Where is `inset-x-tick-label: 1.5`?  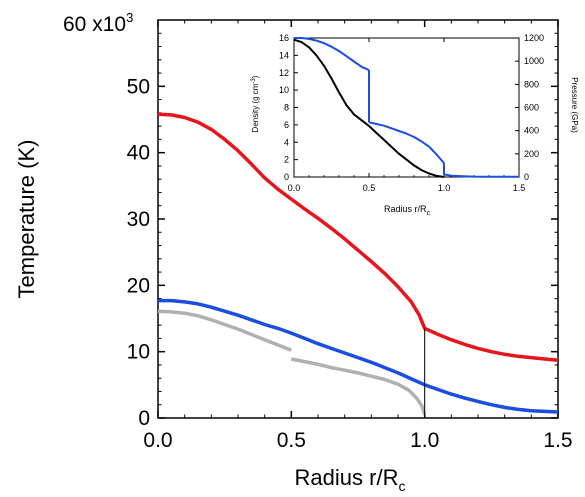 inset-x-tick-label: 1.5 is located at coordinates (519, 188).